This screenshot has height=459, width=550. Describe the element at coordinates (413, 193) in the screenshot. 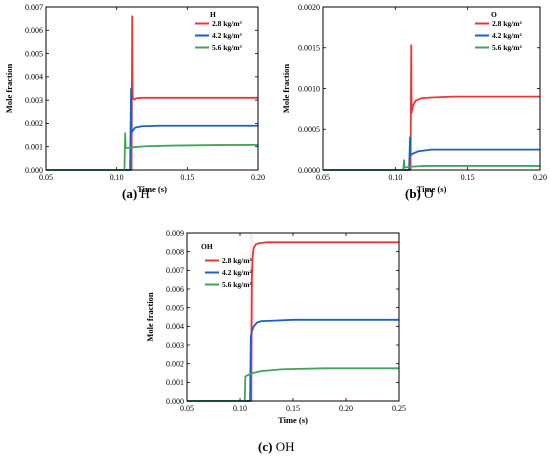

I see `caption-letter: (b)` at that location.